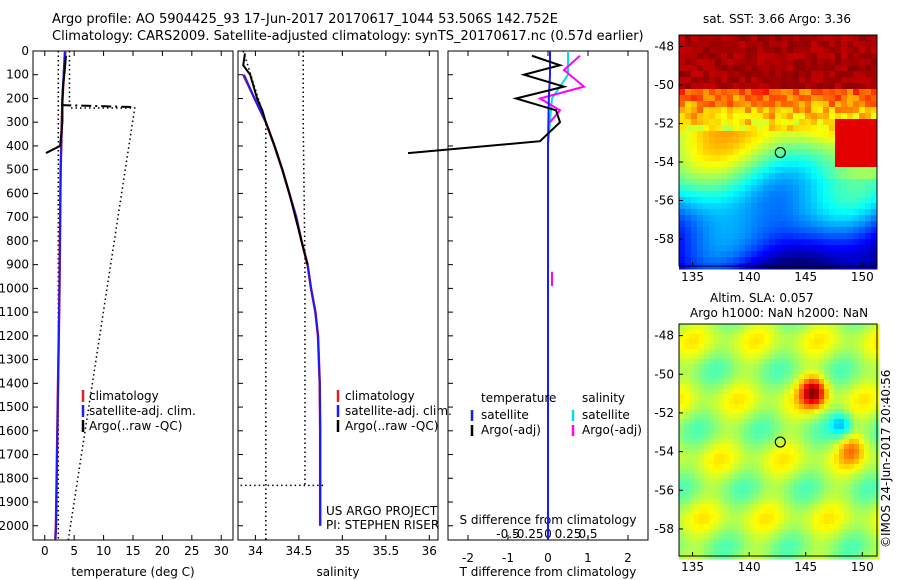 The image size is (900, 580). I want to click on depth-tick-label: 400, so click(17, 146).